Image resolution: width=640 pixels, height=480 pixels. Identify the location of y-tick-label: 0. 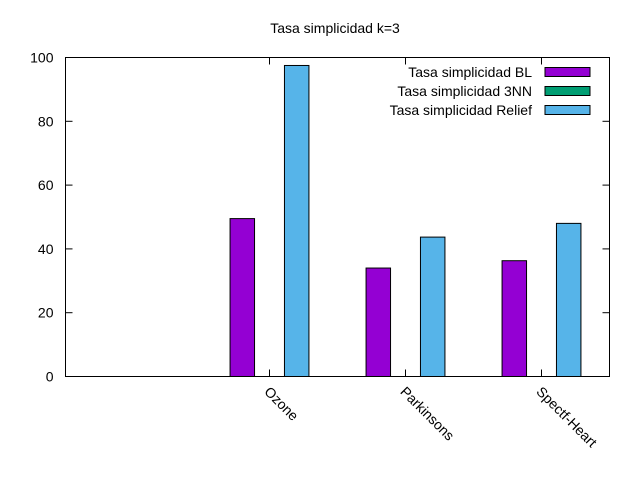
(50, 377).